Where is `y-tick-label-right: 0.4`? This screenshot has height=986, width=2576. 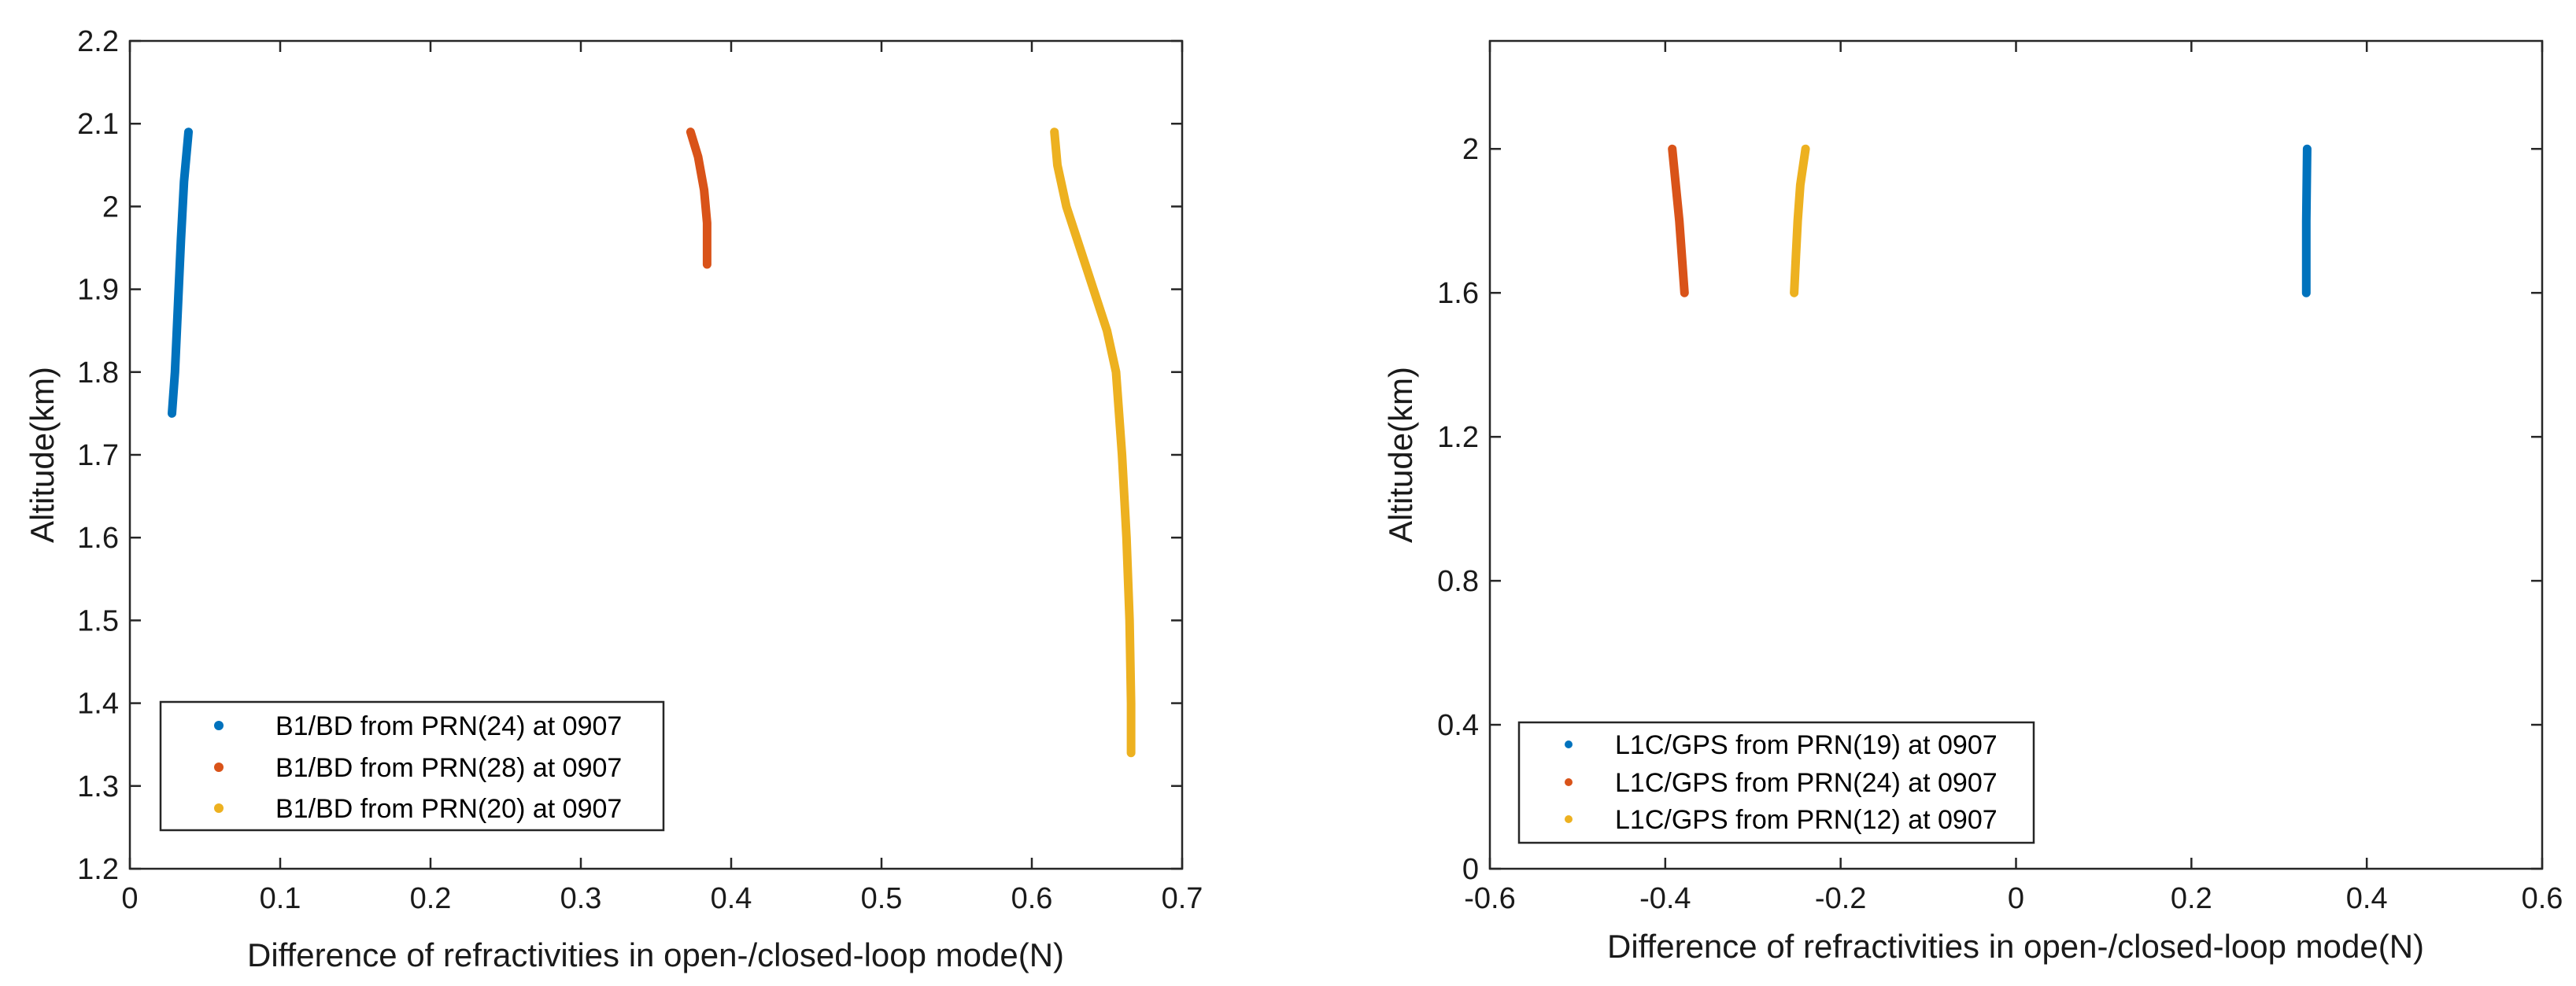
y-tick-label-right: 0.4 is located at coordinates (1458, 725).